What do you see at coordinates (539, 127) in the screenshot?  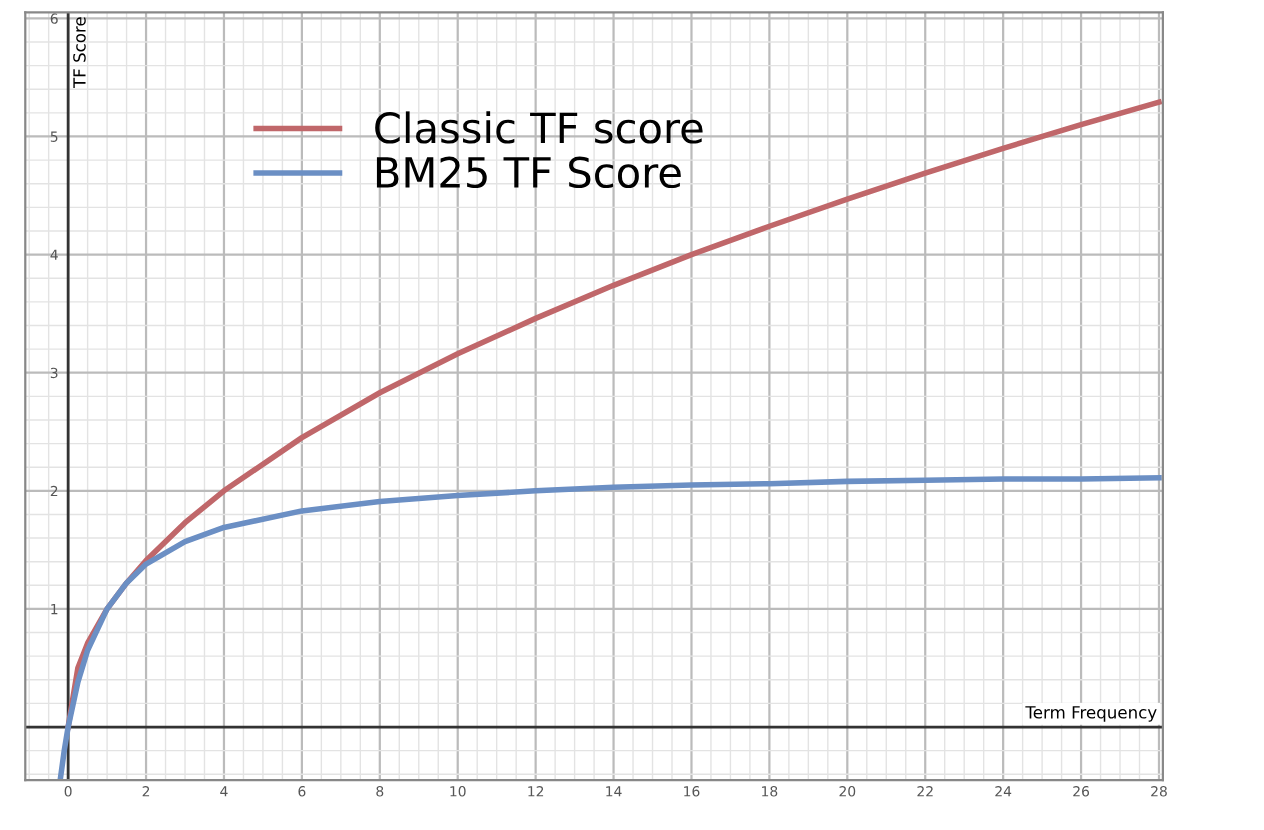 I see `legend-label: Classic TF score` at bounding box center [539, 127].